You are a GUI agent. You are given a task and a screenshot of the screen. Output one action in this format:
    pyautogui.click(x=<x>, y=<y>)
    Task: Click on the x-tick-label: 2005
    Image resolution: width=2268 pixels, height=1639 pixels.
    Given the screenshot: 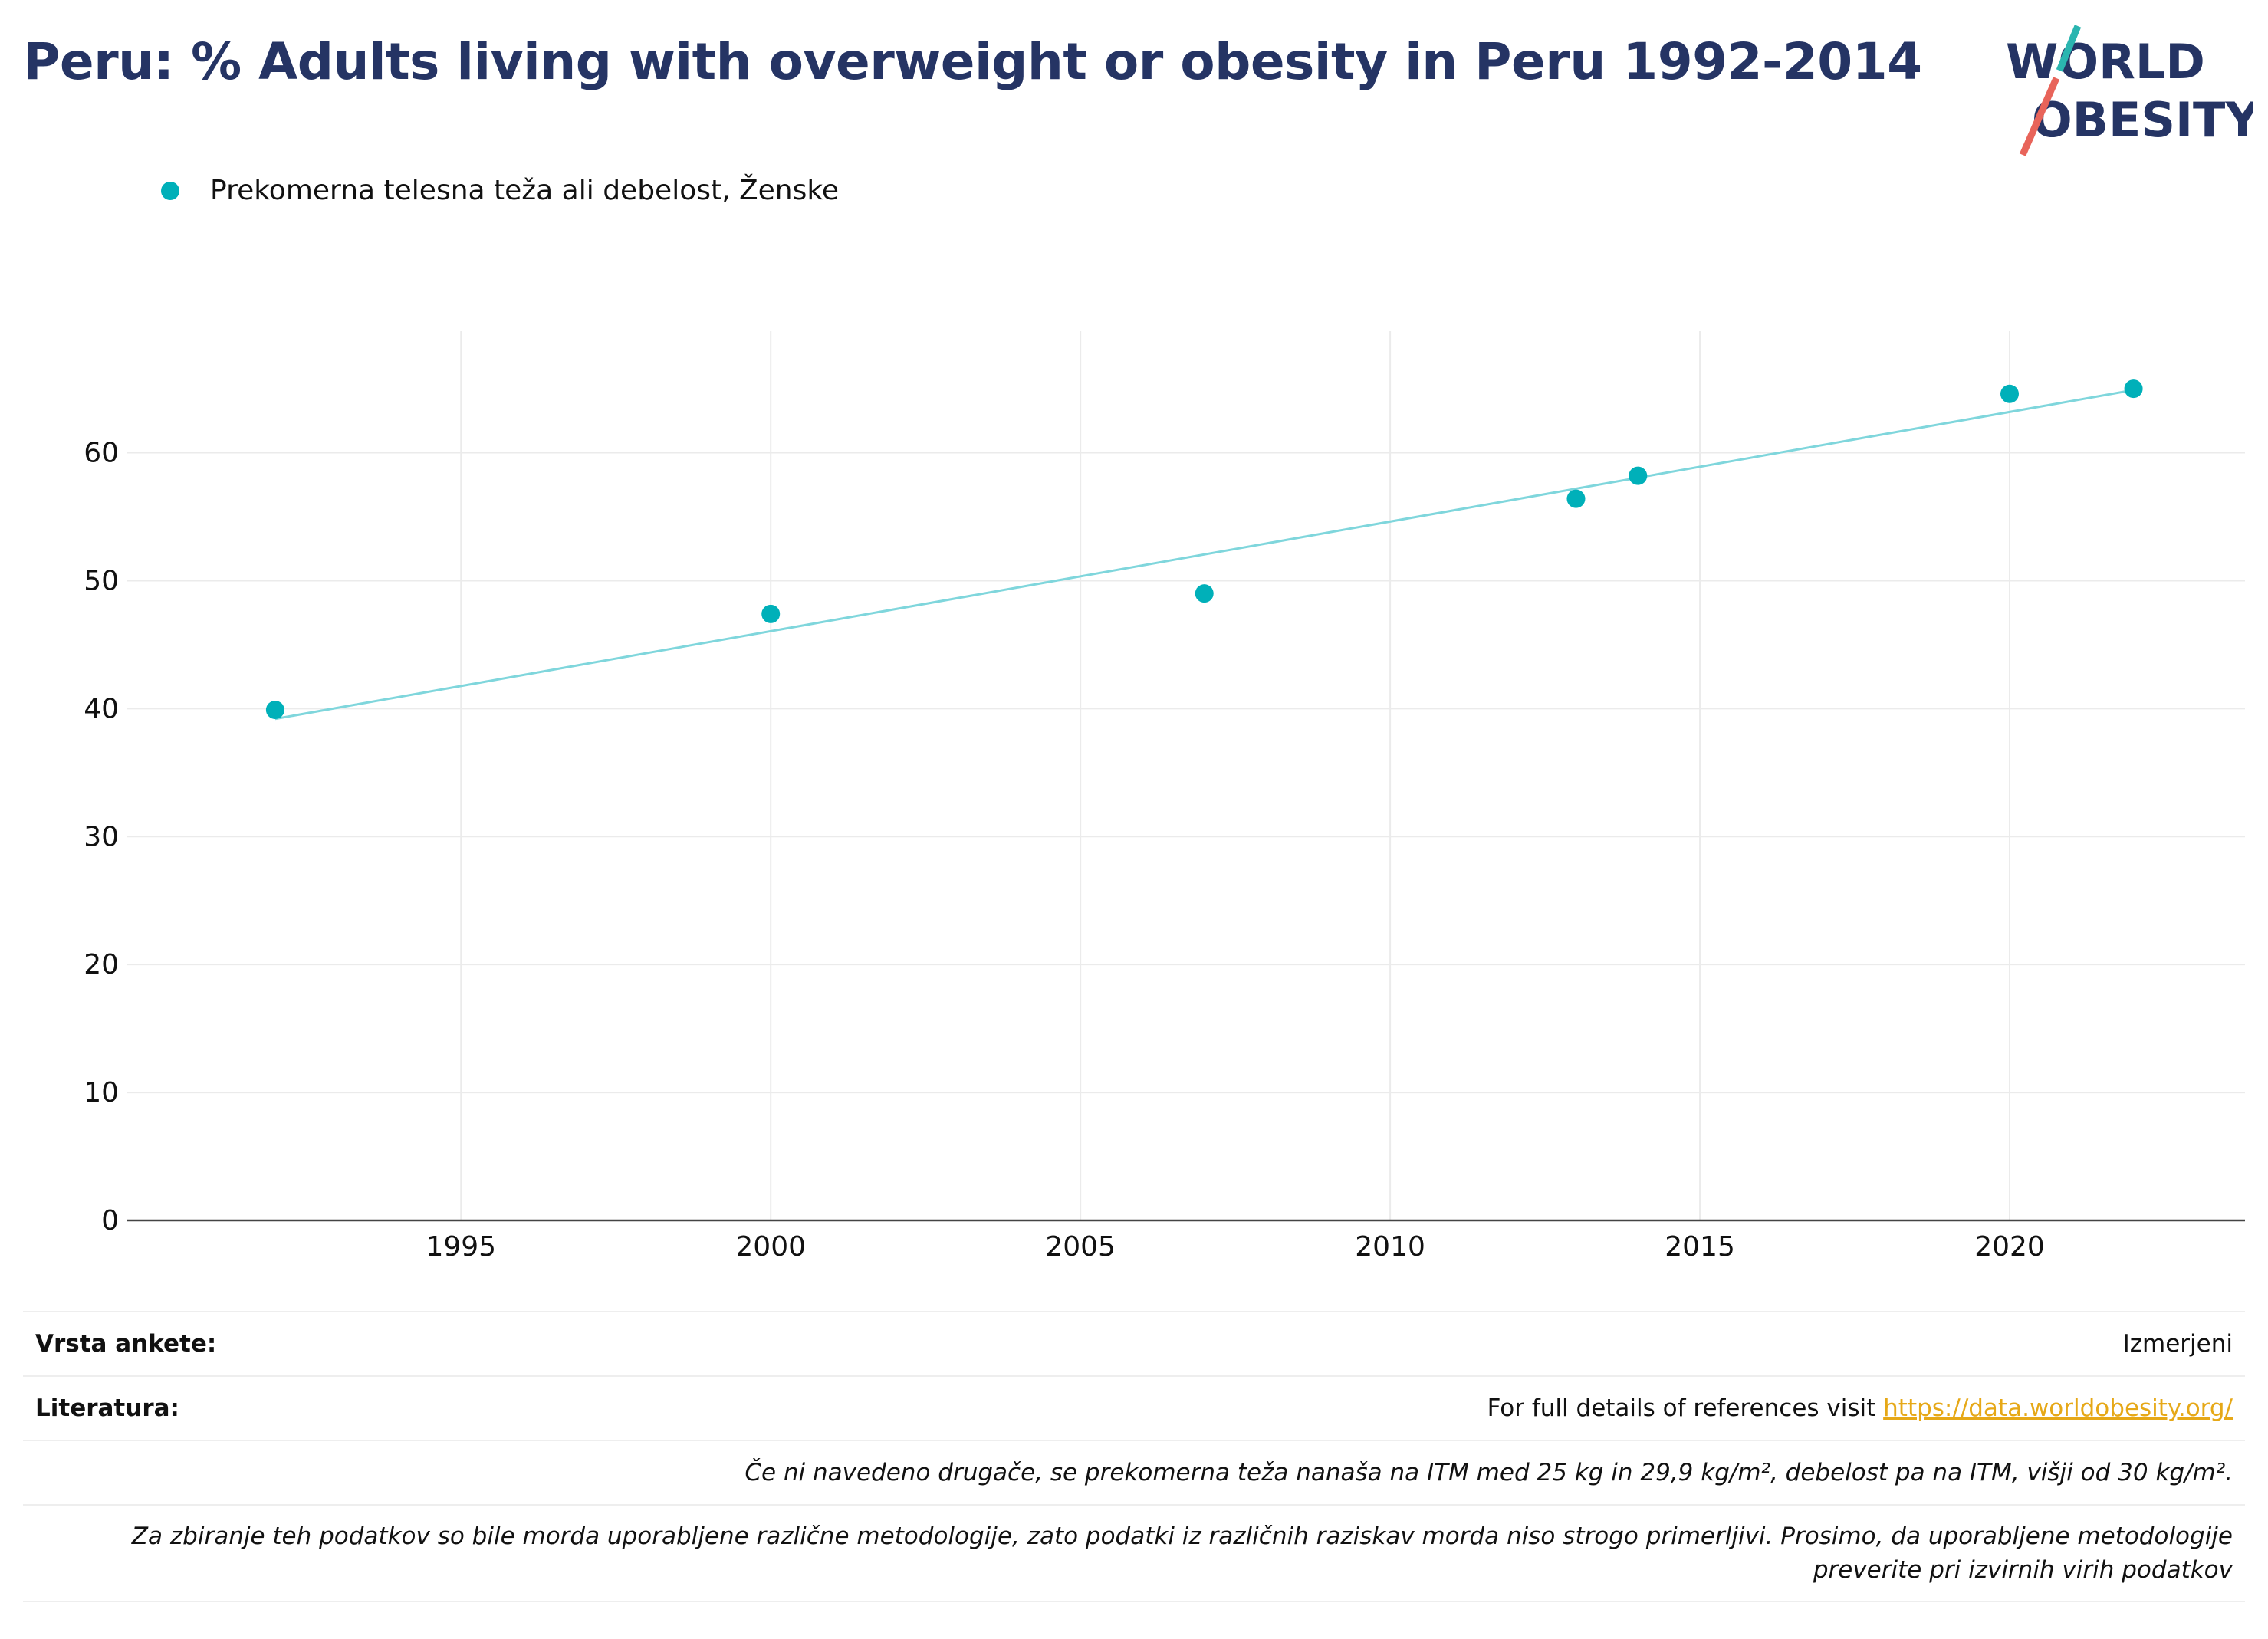 What is the action you would take?
    pyautogui.click(x=1080, y=1247)
    